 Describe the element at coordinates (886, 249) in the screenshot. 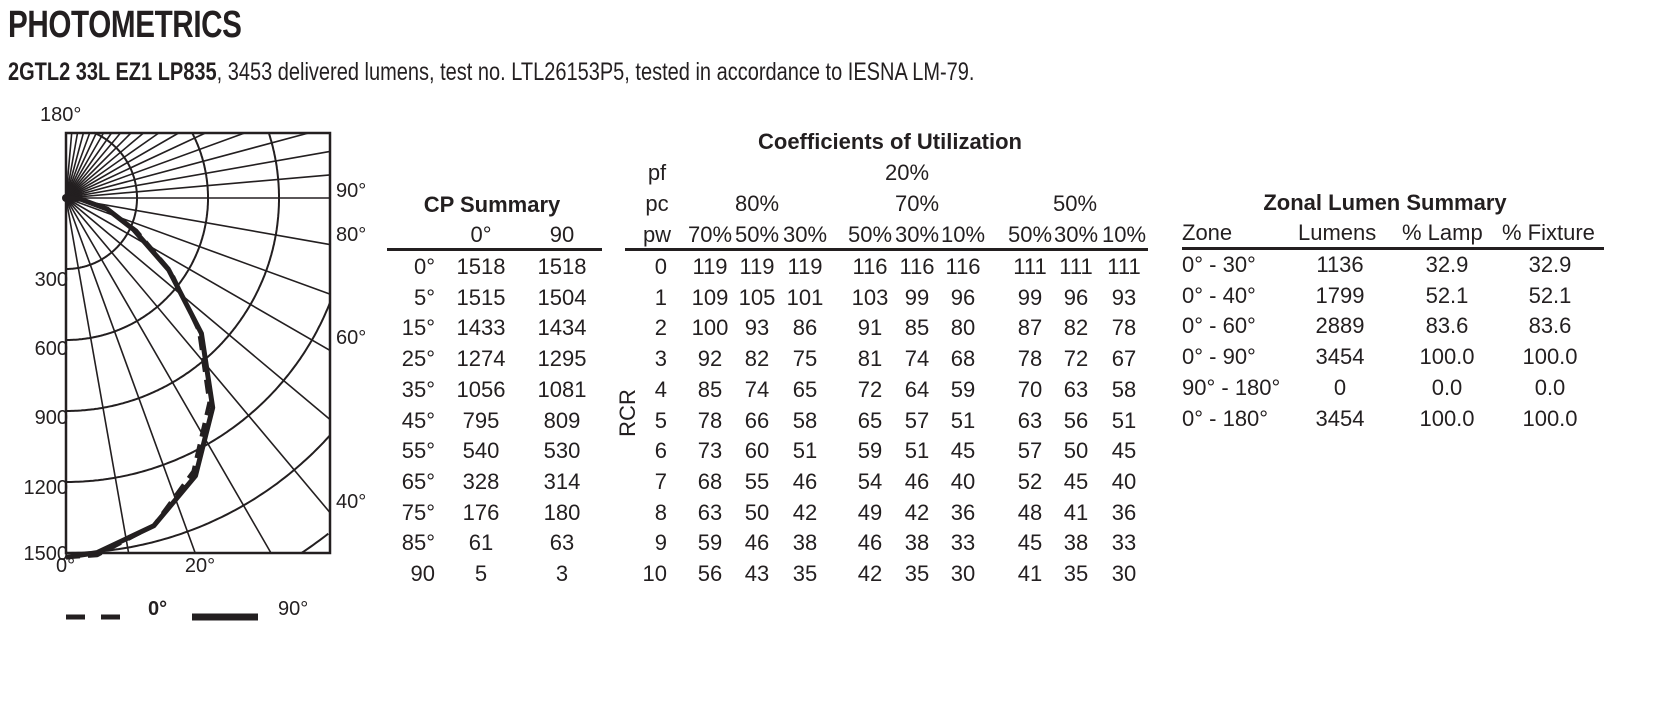

I see `cu-header-rule` at that location.